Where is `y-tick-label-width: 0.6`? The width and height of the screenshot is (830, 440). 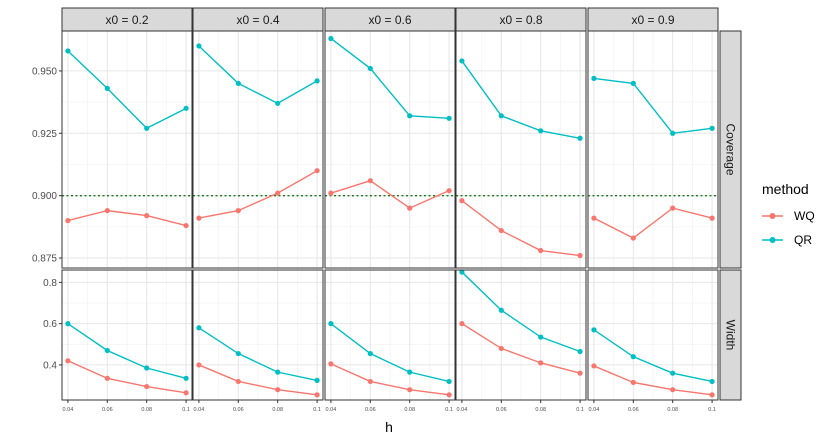
y-tick-label-width: 0.6 is located at coordinates (50, 324).